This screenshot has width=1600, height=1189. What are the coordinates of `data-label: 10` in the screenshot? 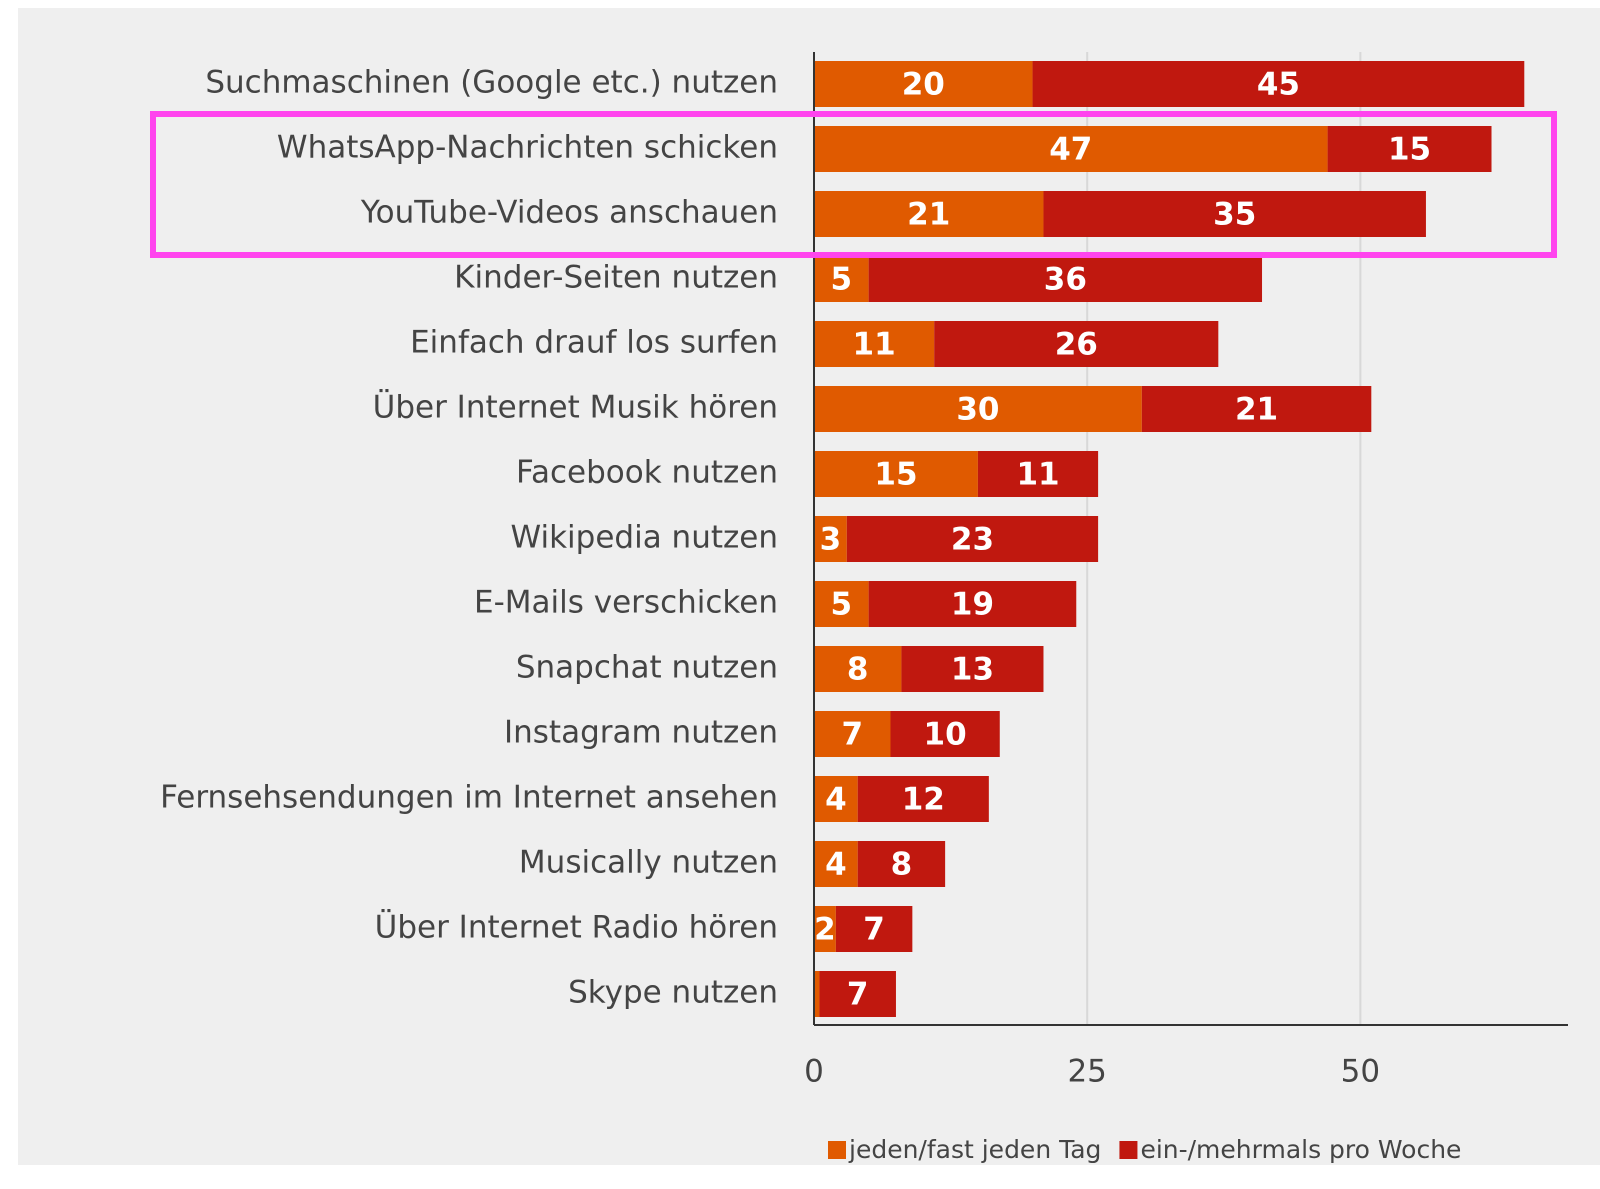 It's located at (945, 735).